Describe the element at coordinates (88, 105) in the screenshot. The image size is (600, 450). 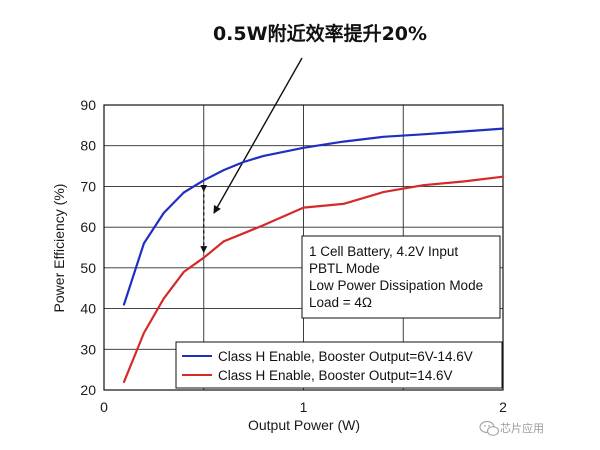
I see `y-tick-label: 90` at that location.